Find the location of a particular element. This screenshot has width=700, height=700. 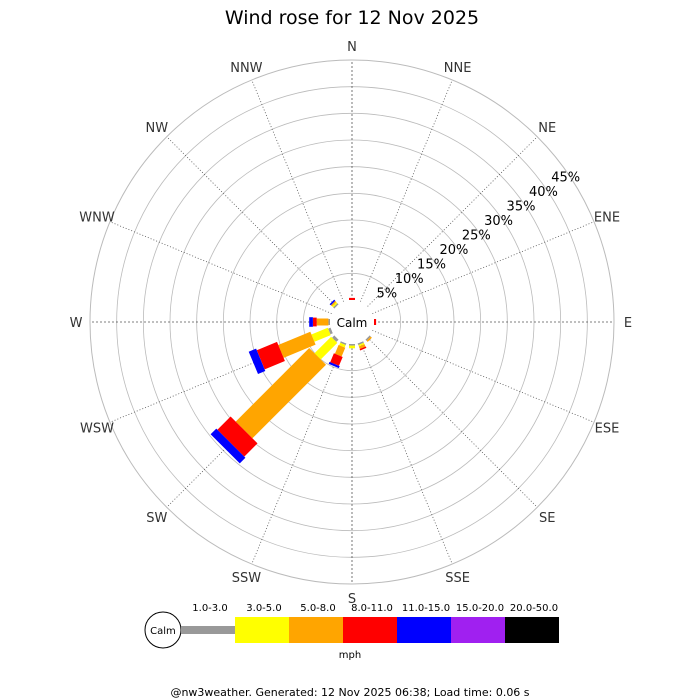

bar-s-1.0-3.0 is located at coordinates (352, 345).